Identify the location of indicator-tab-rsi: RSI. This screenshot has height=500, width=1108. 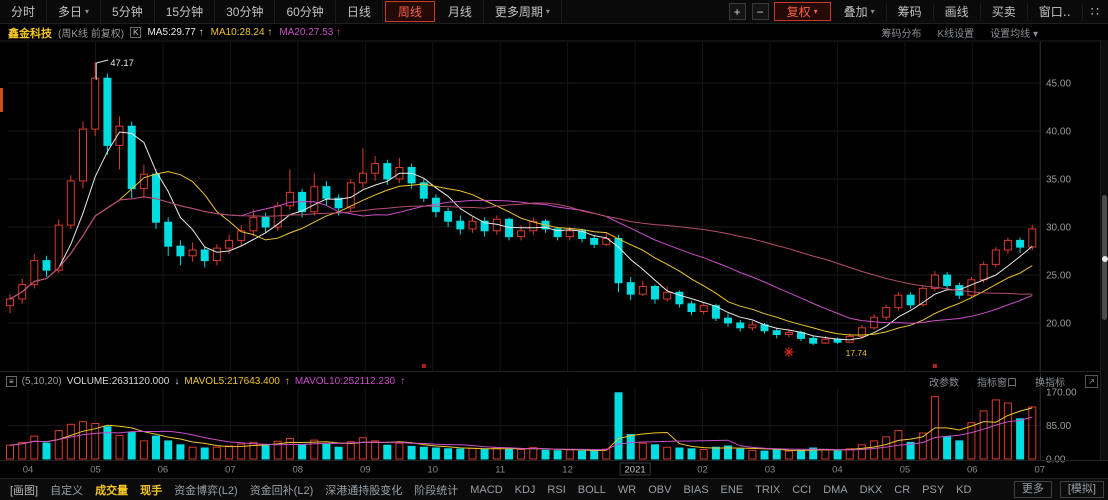
(556, 489).